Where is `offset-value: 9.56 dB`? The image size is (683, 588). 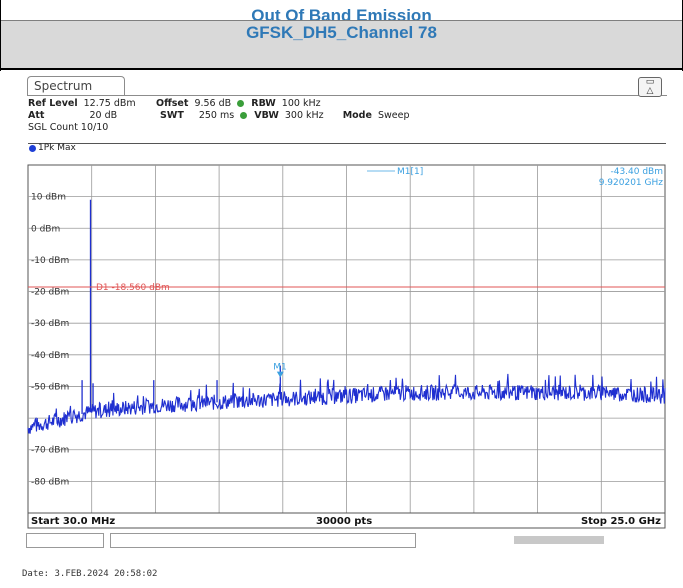 offset-value: 9.56 dB is located at coordinates (213, 103).